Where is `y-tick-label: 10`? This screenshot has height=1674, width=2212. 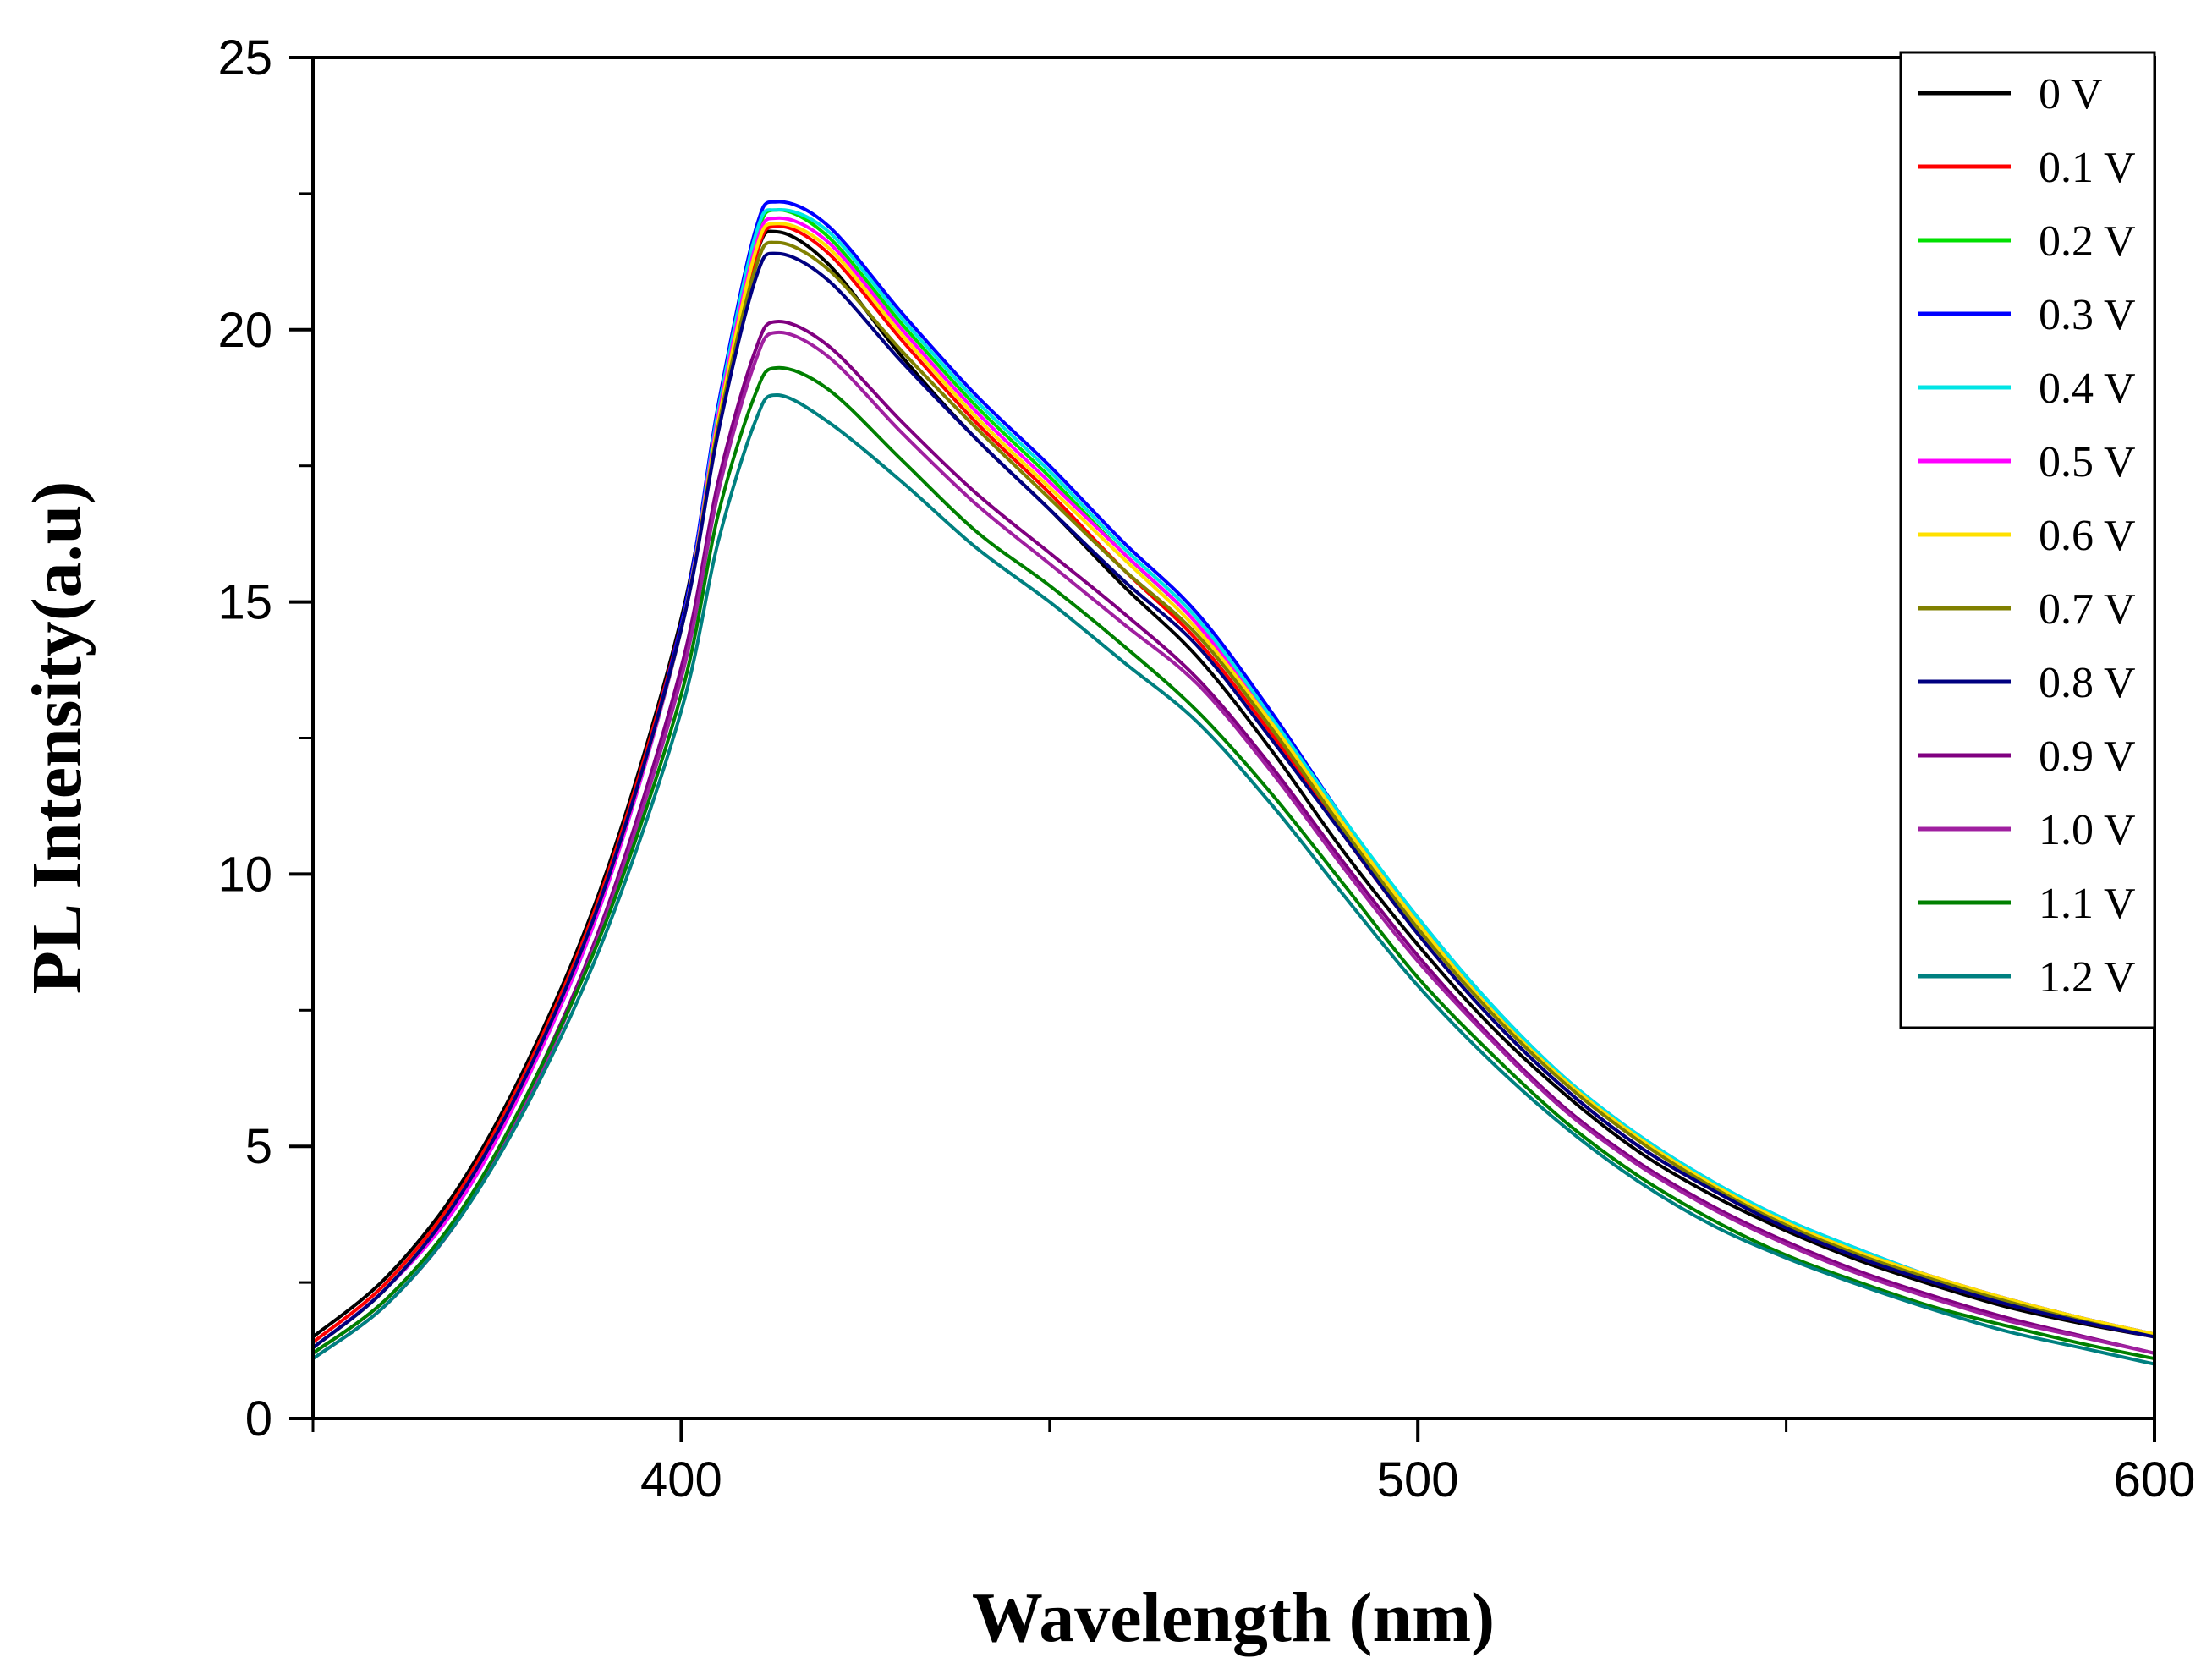 y-tick-label: 10 is located at coordinates (244, 874).